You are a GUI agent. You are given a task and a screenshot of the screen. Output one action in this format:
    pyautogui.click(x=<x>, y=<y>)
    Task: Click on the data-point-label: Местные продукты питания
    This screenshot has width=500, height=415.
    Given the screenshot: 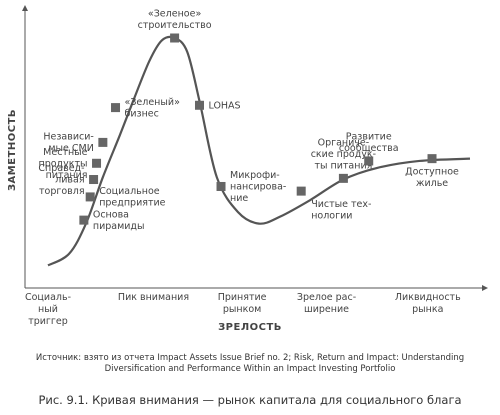 What is the action you would take?
    pyautogui.click(x=62, y=164)
    